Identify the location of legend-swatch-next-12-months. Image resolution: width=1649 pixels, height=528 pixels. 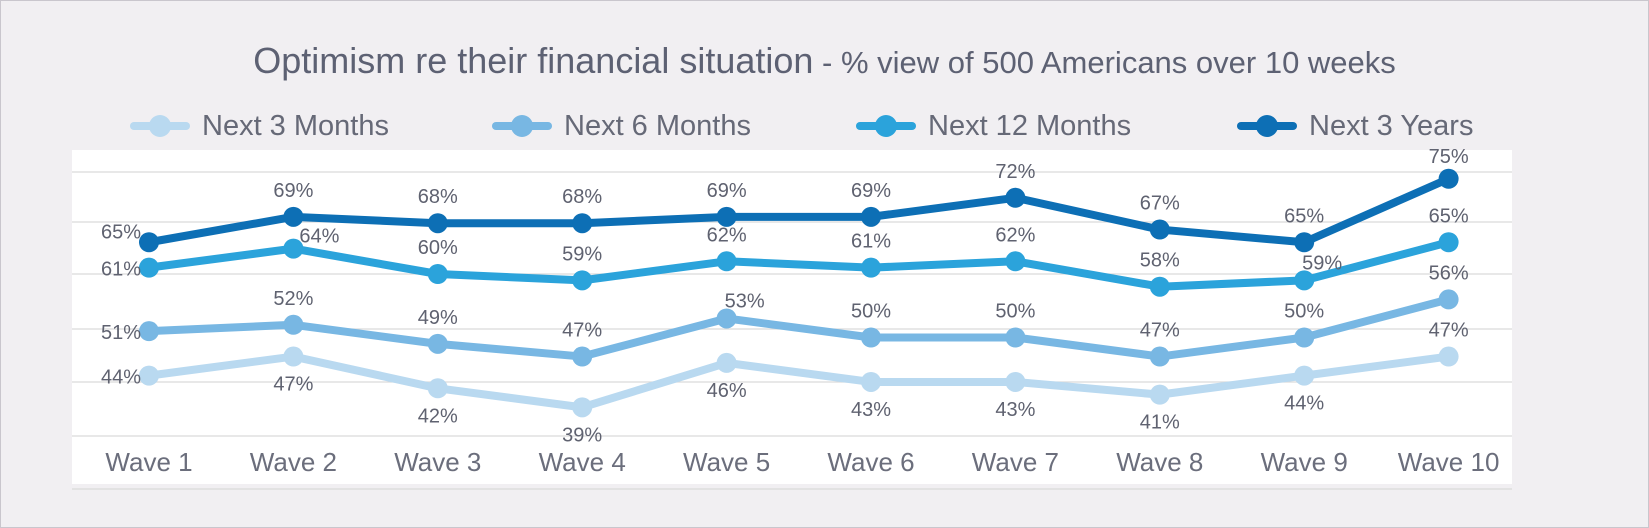
(886, 126).